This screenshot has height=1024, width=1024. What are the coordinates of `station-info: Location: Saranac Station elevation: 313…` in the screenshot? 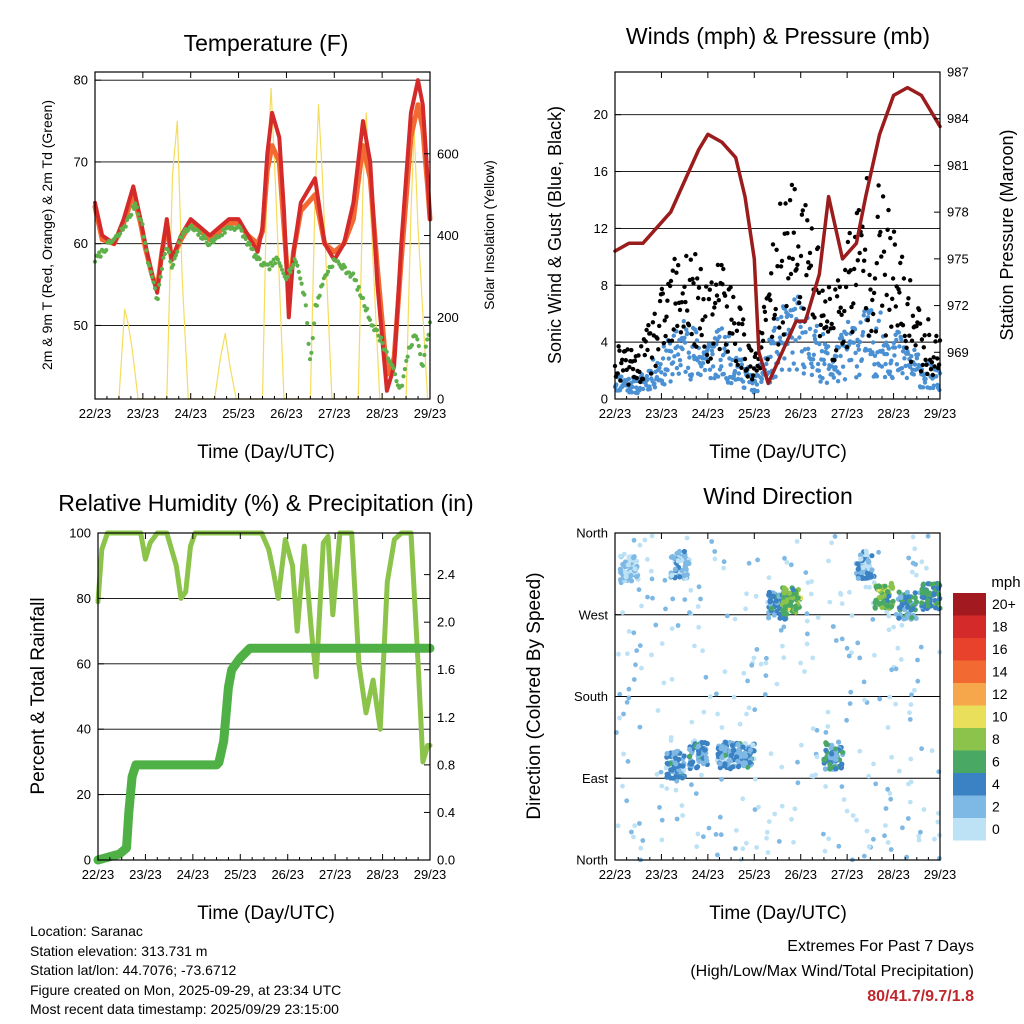 It's located at (185, 971).